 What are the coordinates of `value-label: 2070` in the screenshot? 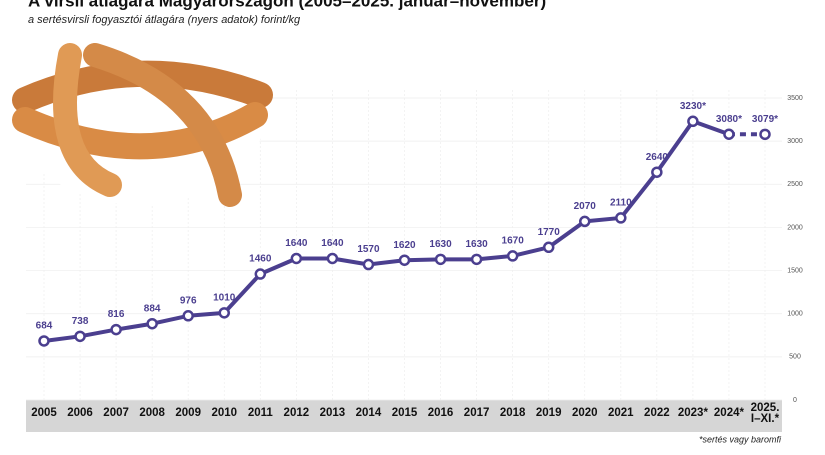 It's located at (585, 206).